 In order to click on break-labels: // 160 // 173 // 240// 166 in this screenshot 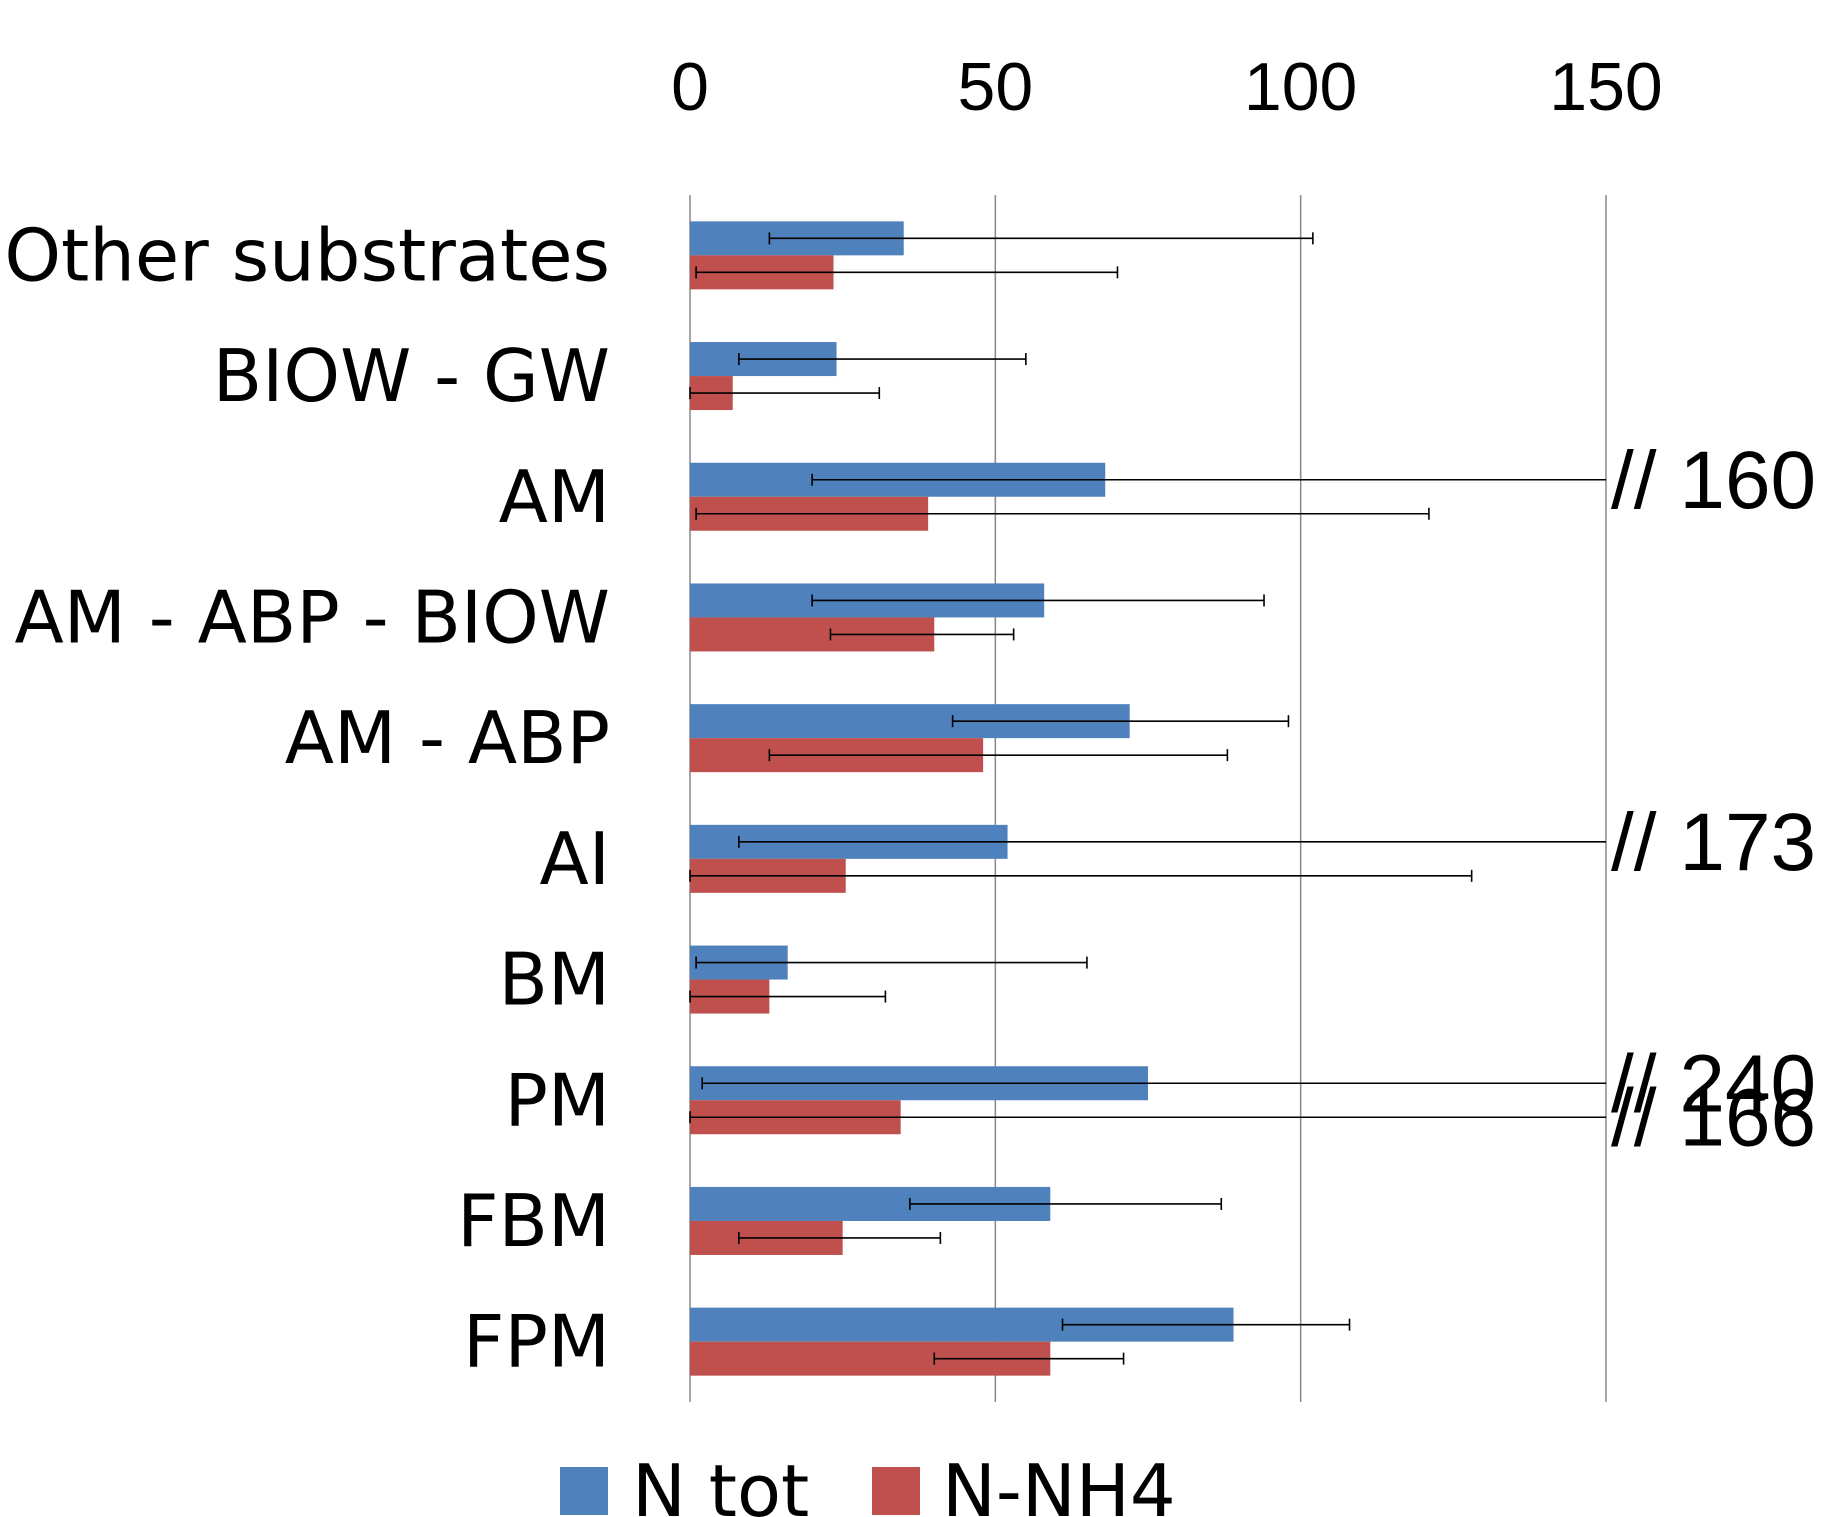, I will do `click(1713, 799)`.